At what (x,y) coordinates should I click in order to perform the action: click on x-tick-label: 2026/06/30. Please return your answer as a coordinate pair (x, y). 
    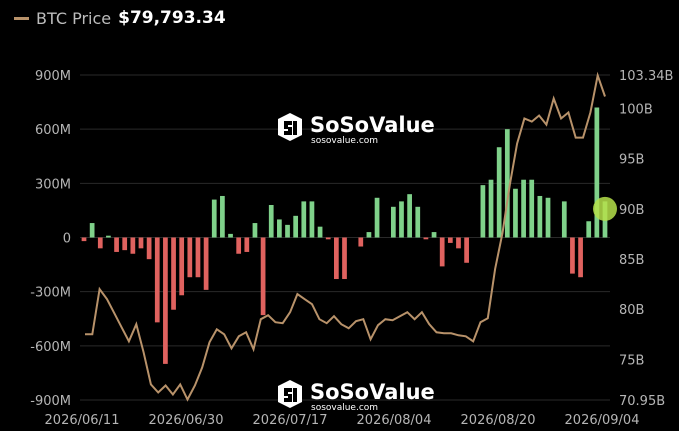
    Looking at the image, I should click on (186, 420).